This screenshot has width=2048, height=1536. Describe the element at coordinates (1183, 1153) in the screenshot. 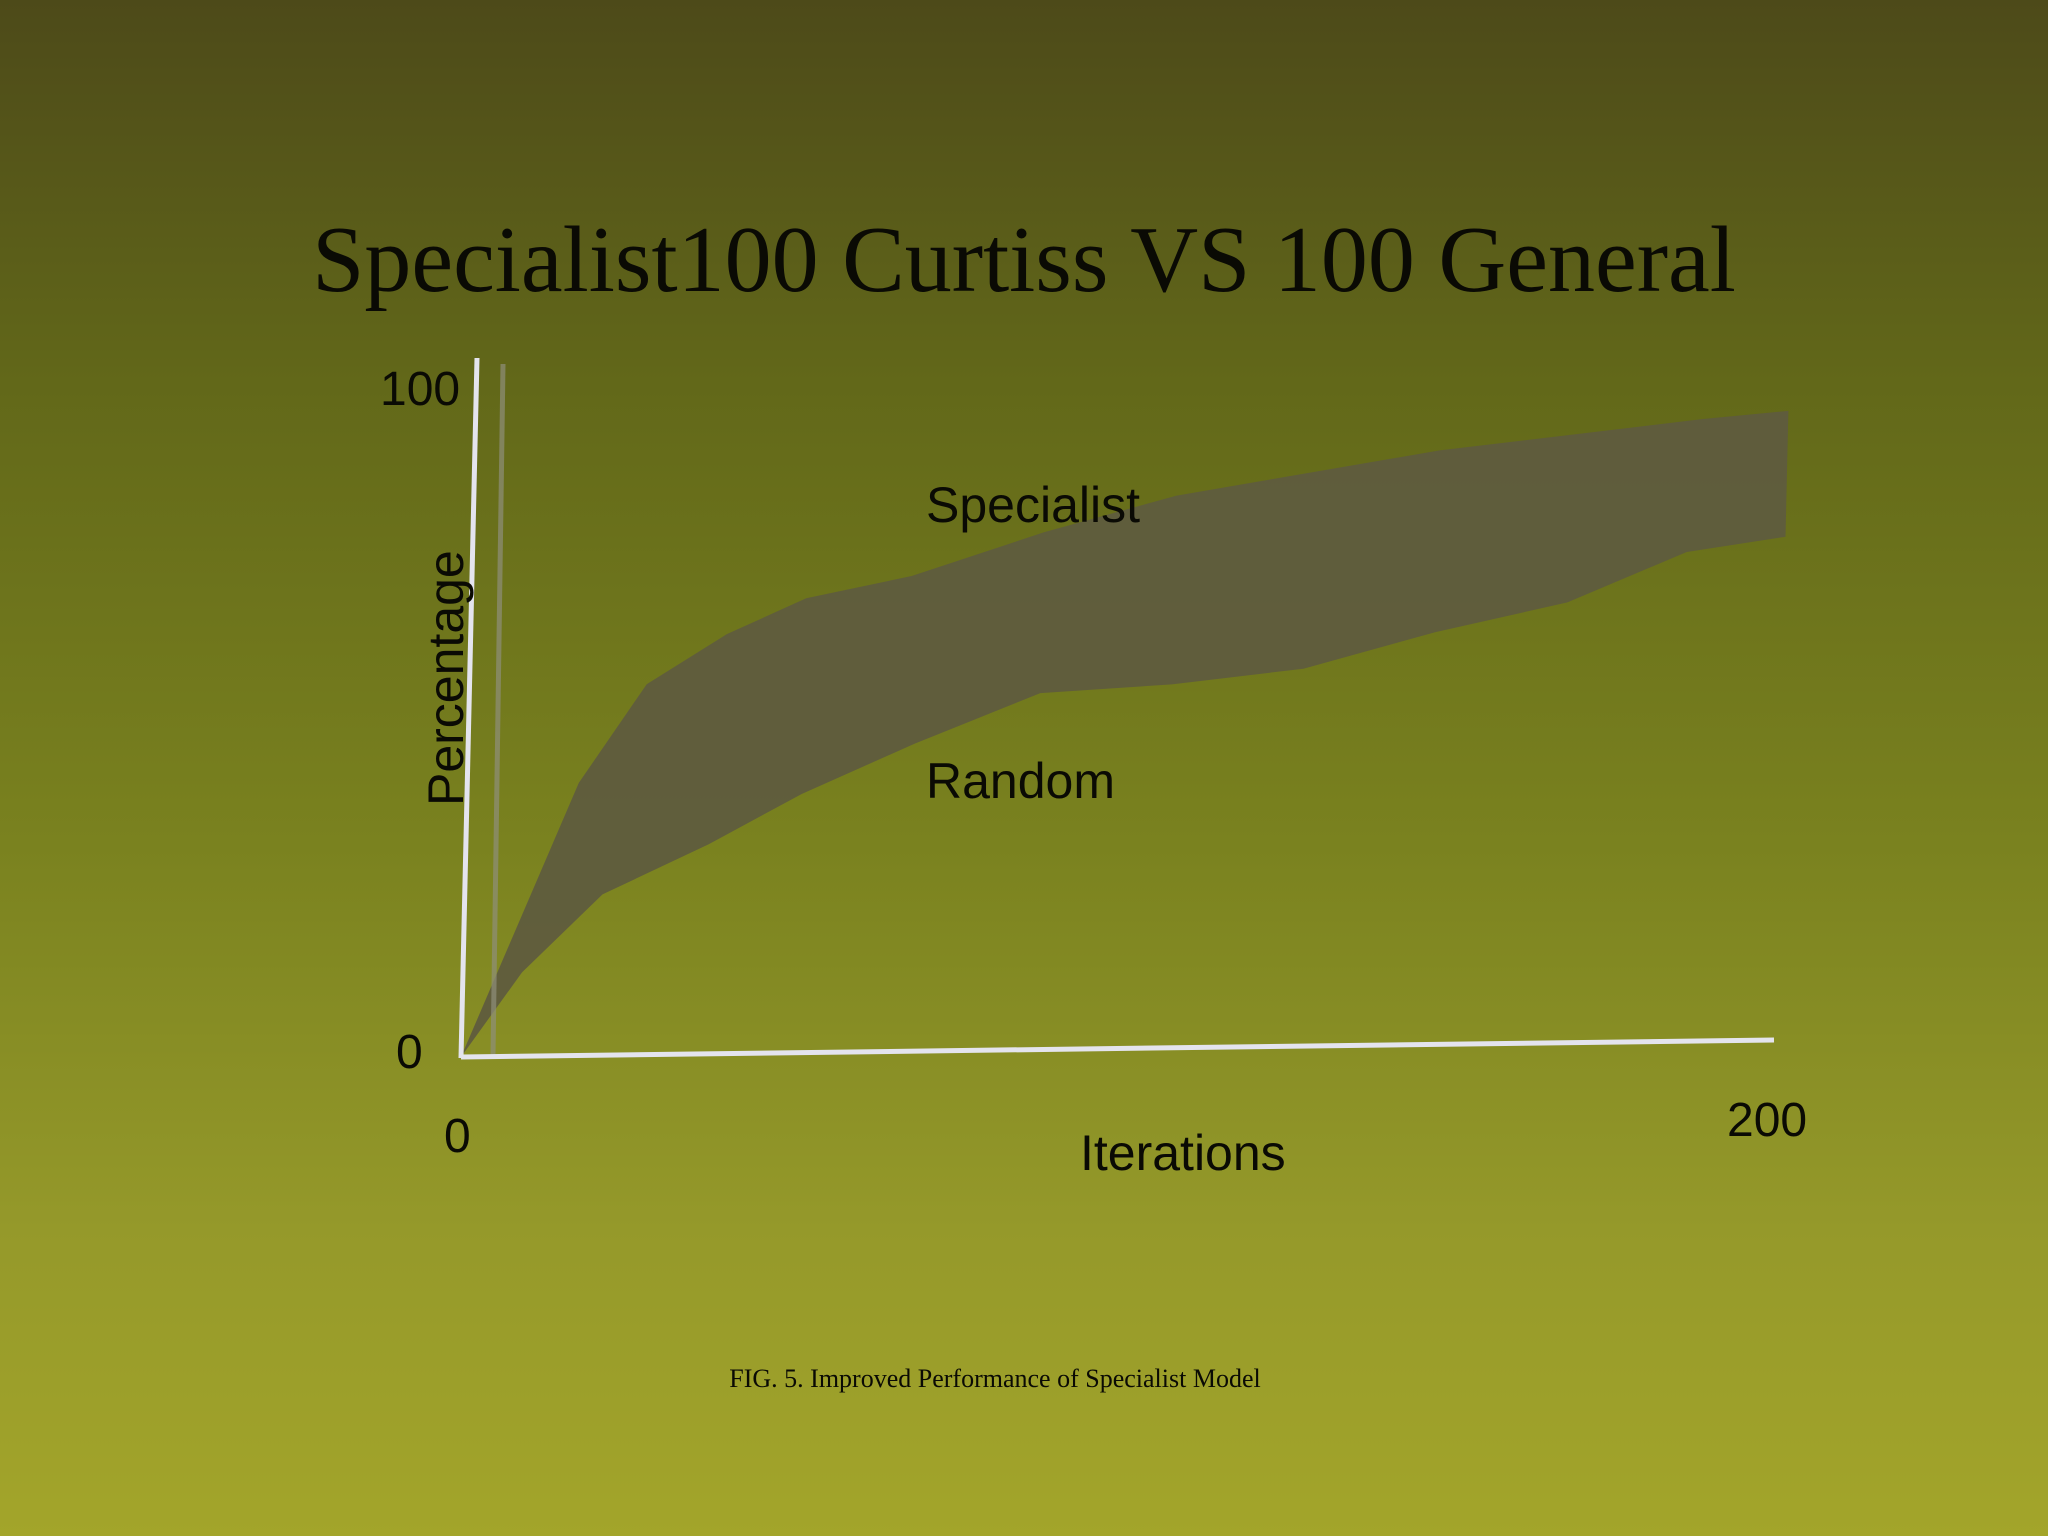

I see `x-axis-title: Iterations` at that location.